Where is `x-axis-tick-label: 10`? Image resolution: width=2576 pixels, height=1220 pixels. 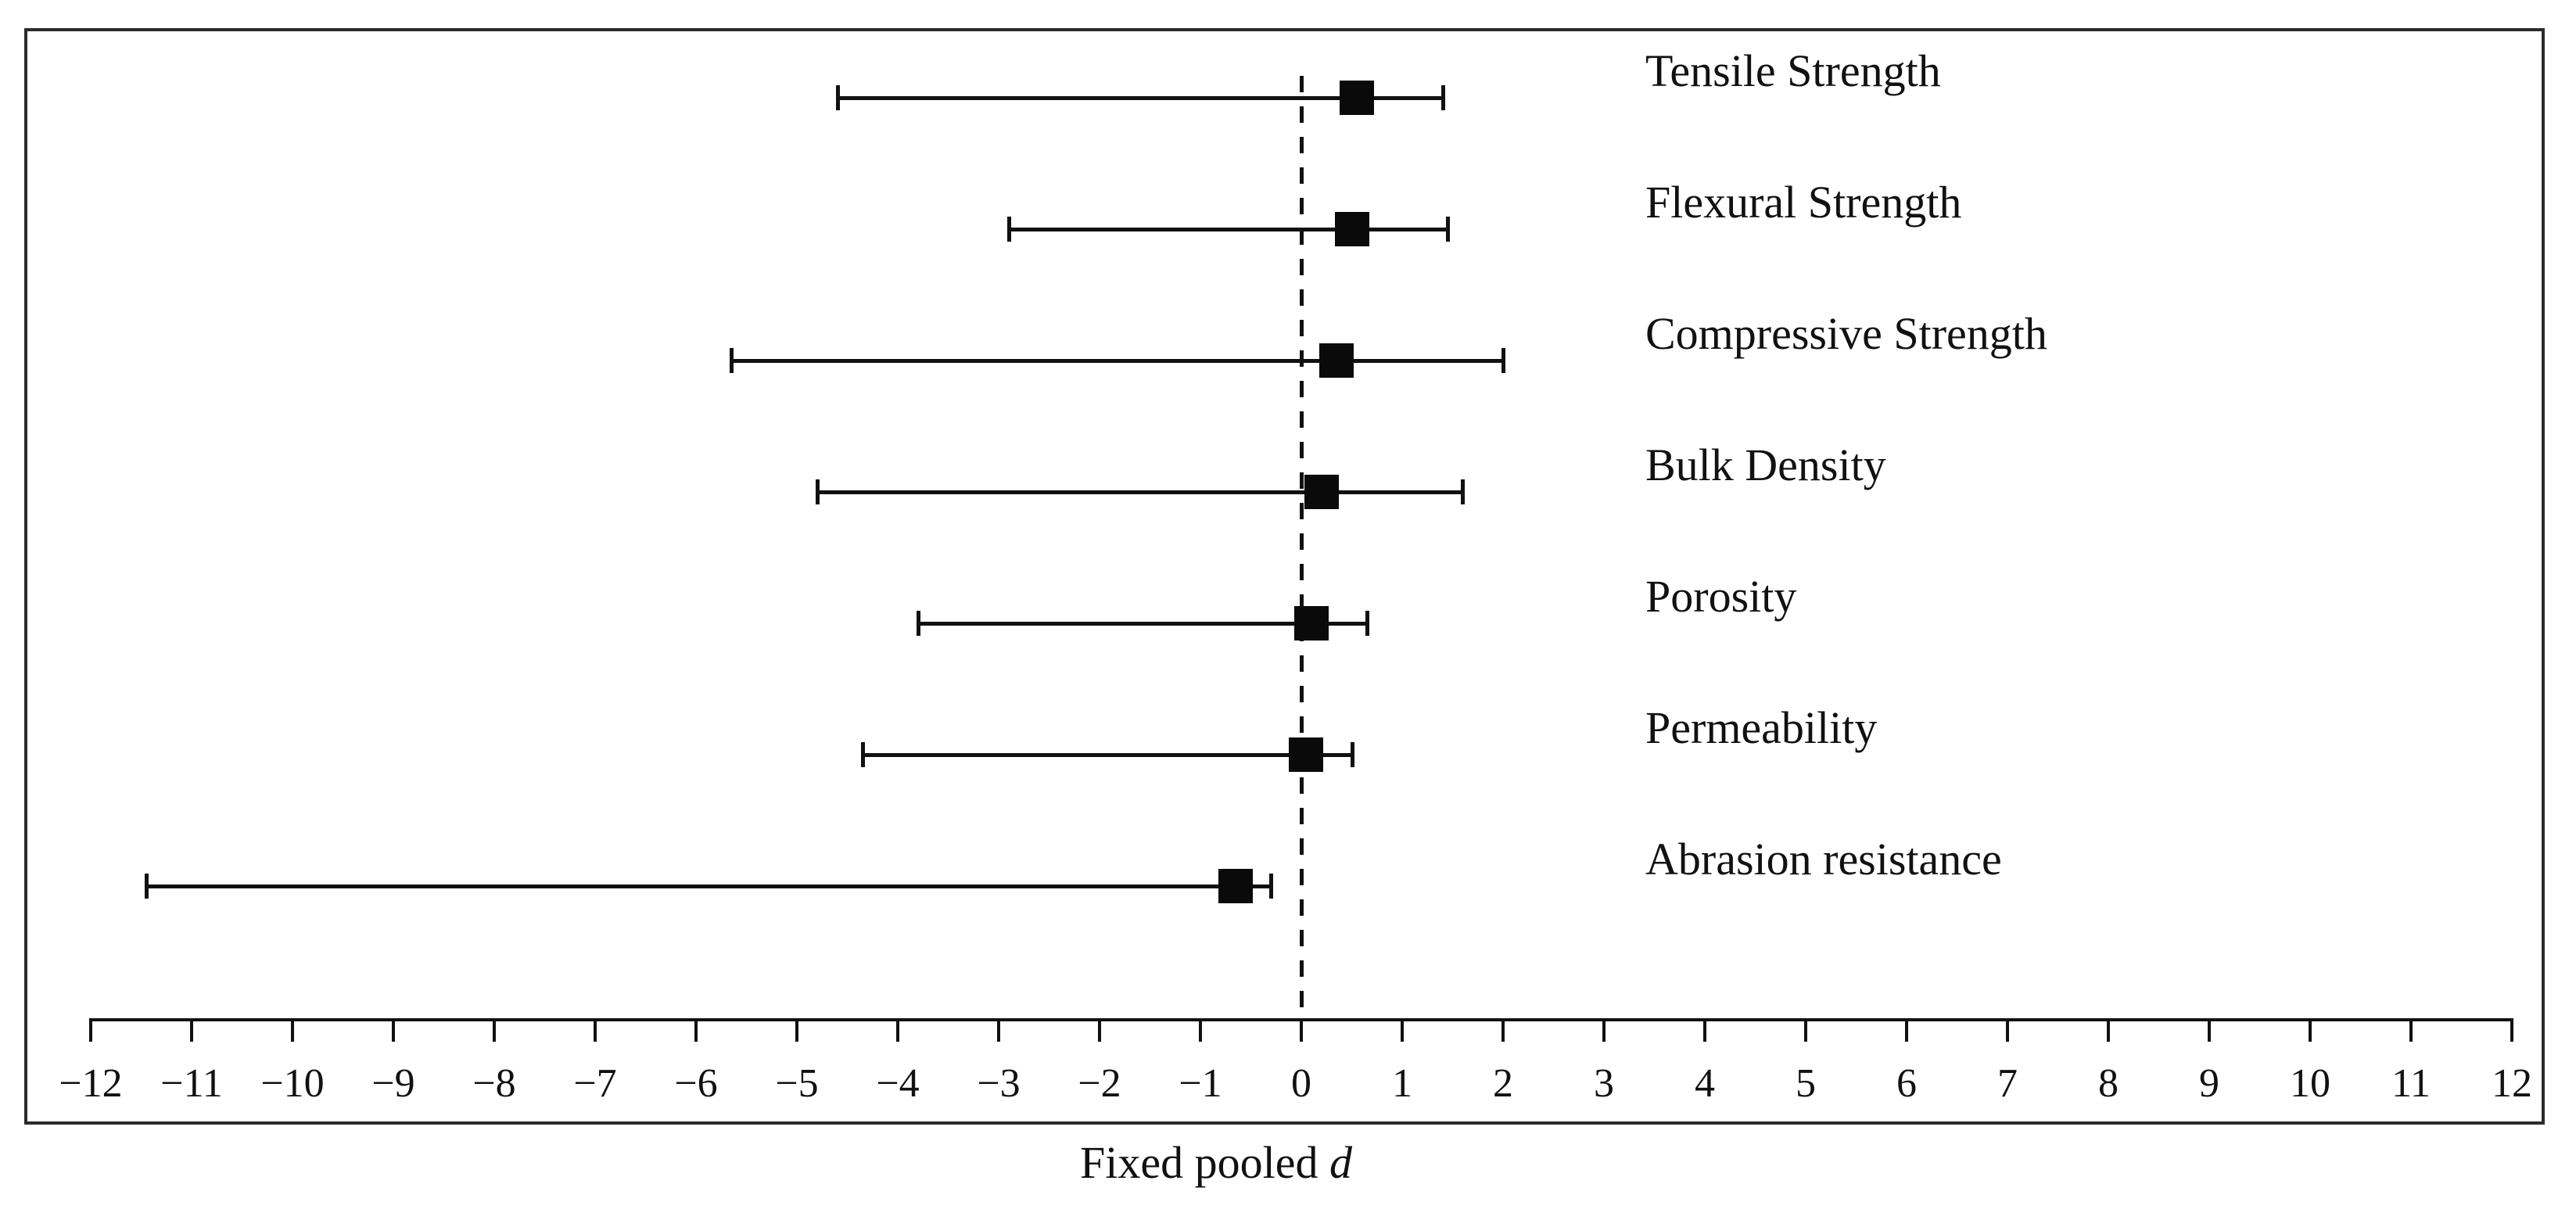 x-axis-tick-label: 10 is located at coordinates (2310, 1083).